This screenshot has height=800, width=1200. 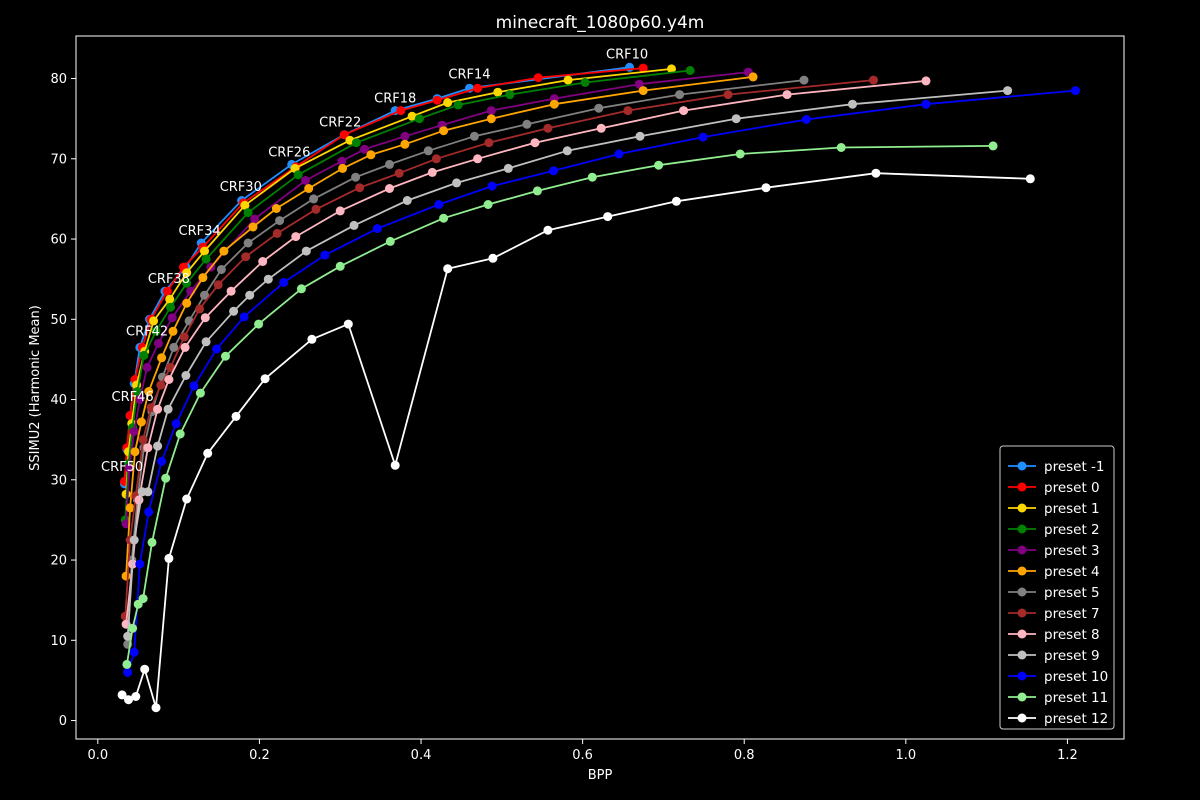 What do you see at coordinates (1072, 635) in the screenshot?
I see `legend-label: preset 8` at bounding box center [1072, 635].